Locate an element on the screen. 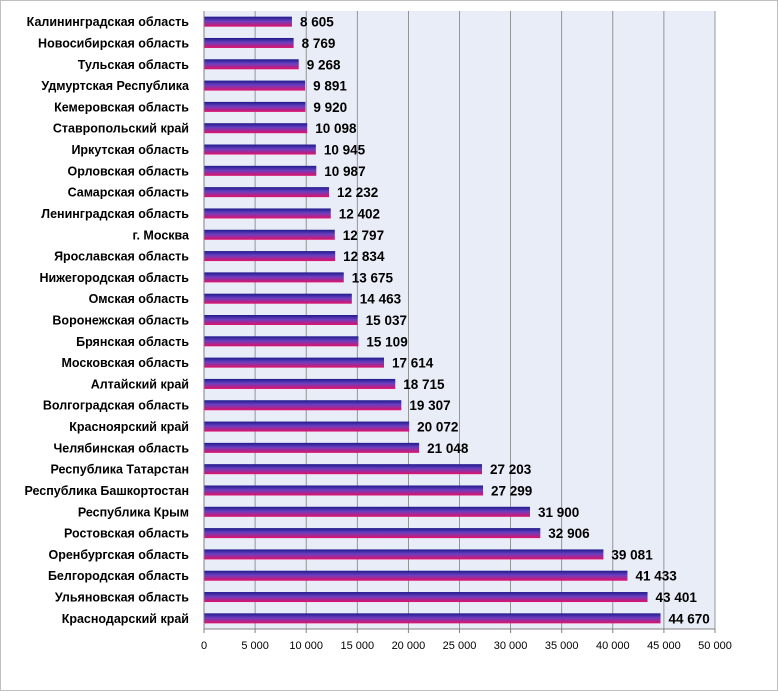  category-label: Тульская область is located at coordinates (134, 65).